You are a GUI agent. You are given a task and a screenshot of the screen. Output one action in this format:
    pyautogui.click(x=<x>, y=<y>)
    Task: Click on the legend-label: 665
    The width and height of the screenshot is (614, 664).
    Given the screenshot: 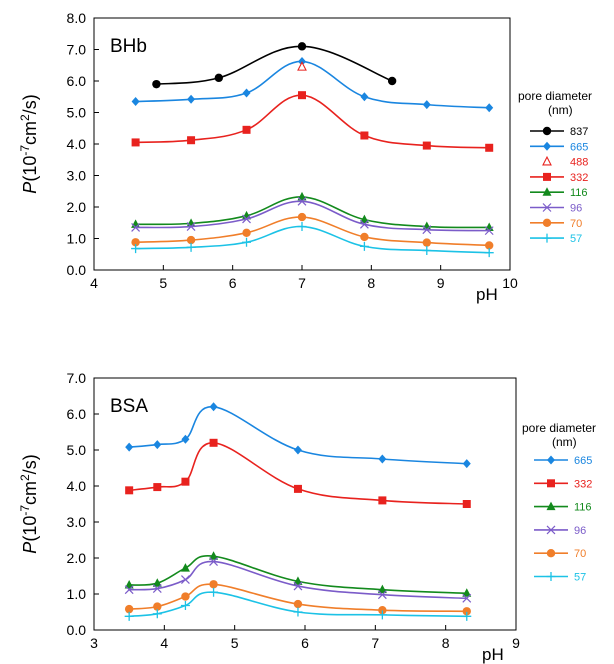 What is the action you would take?
    pyautogui.click(x=579, y=147)
    